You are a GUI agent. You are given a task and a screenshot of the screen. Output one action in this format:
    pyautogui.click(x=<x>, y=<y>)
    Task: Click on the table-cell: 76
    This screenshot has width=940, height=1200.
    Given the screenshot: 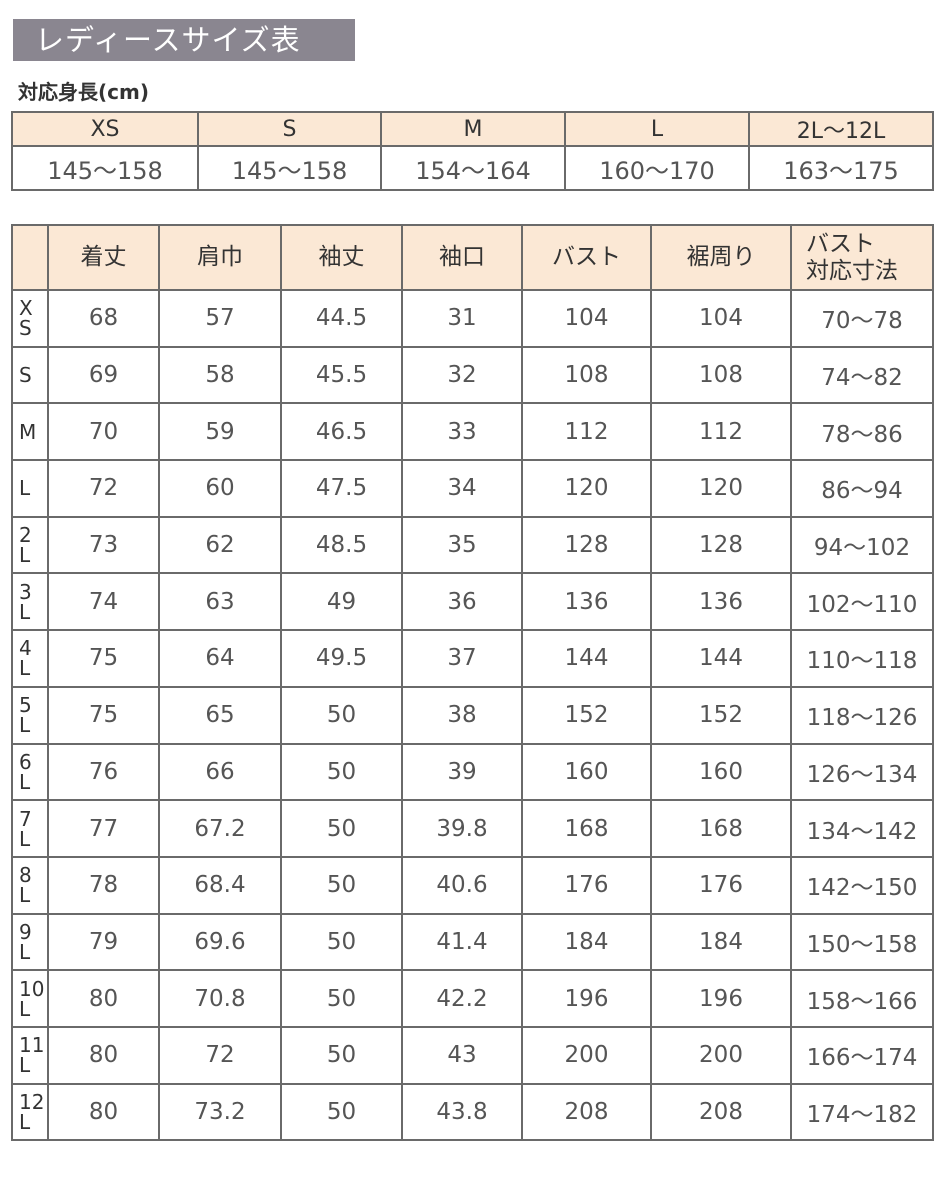 What is the action you would take?
    pyautogui.click(x=103, y=772)
    